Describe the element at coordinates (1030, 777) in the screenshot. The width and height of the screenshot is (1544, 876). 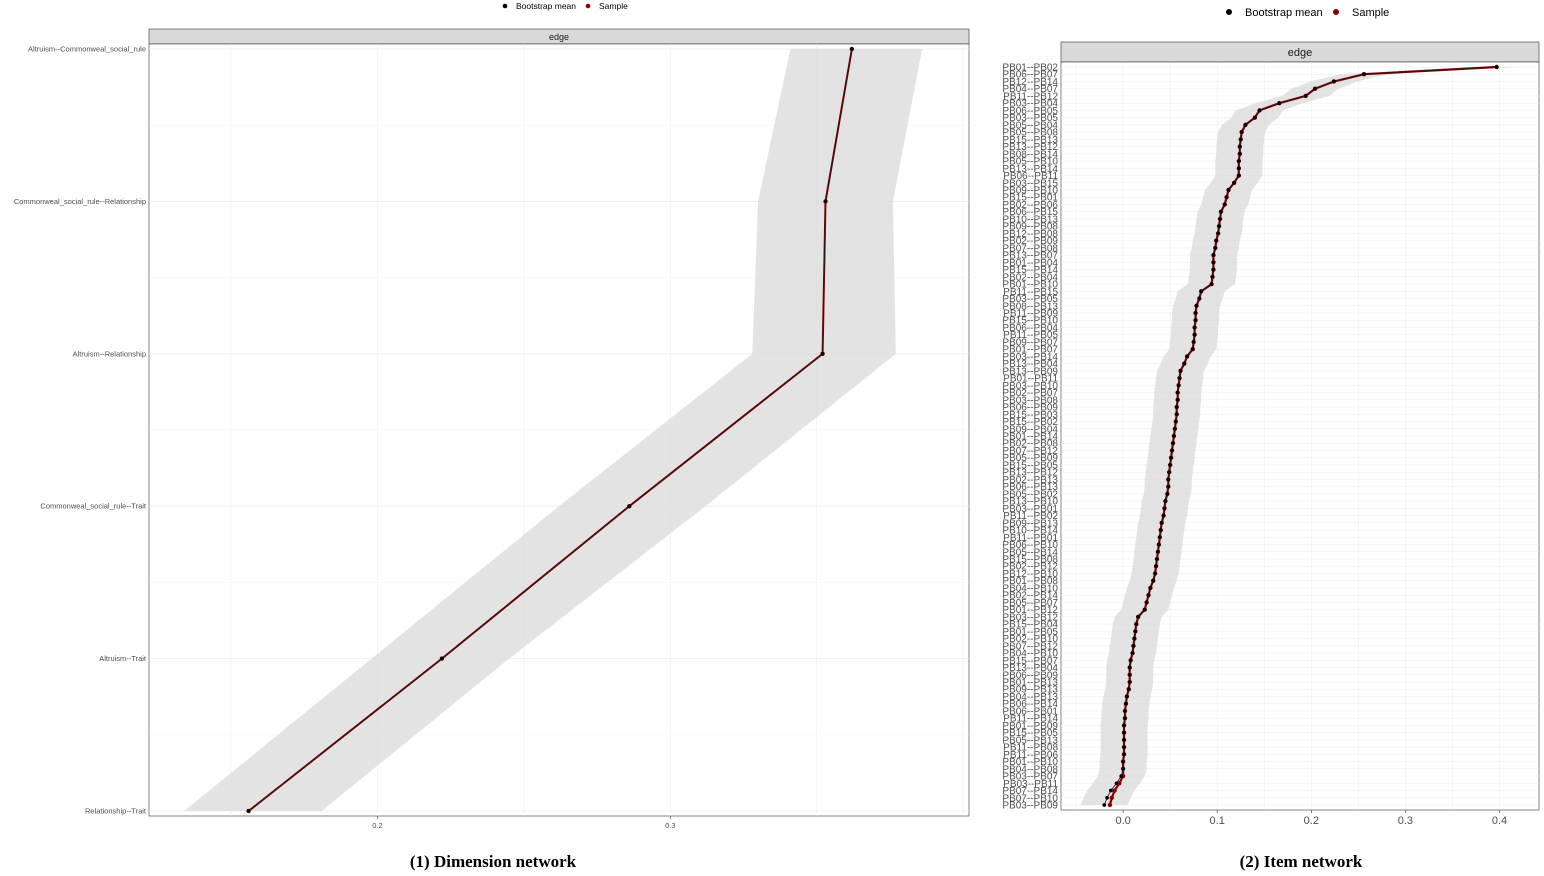
I see `y-tick-label: PB03--PB07` at that location.